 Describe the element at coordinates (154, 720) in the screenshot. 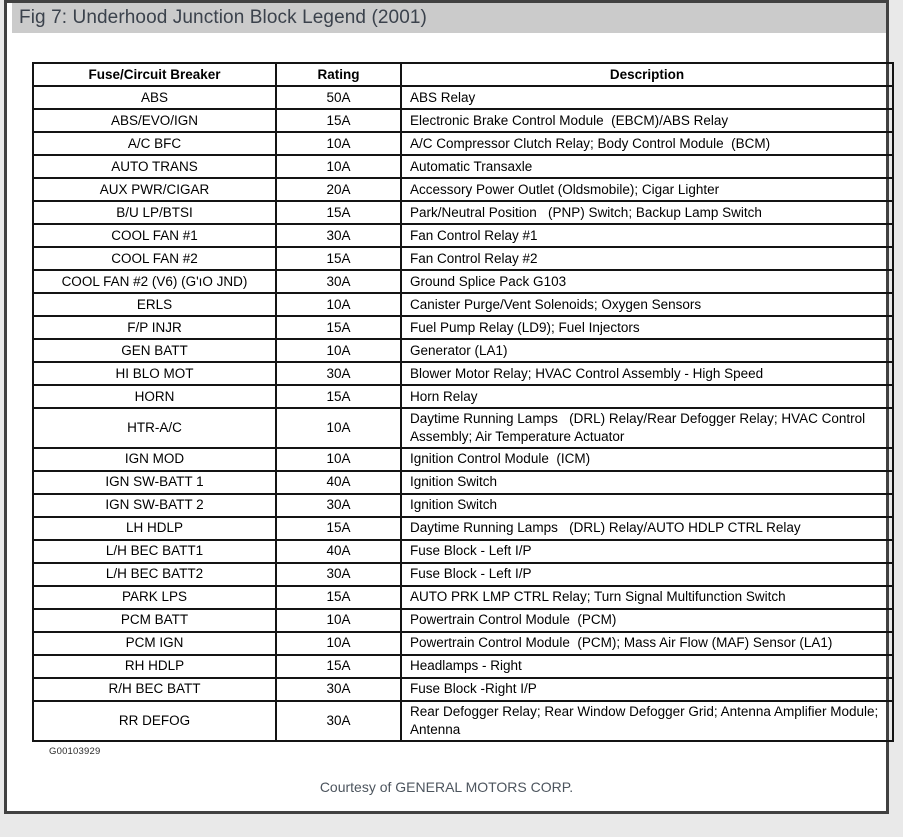

I see `cell-fuse: RR DEFOG` at that location.